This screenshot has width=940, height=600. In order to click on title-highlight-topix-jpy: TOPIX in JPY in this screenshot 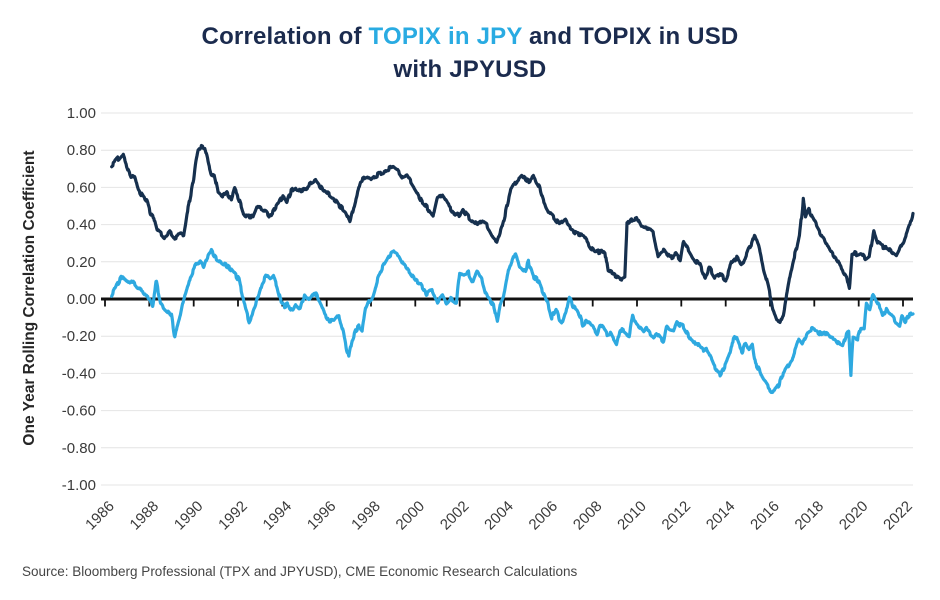, I will do `click(445, 36)`.